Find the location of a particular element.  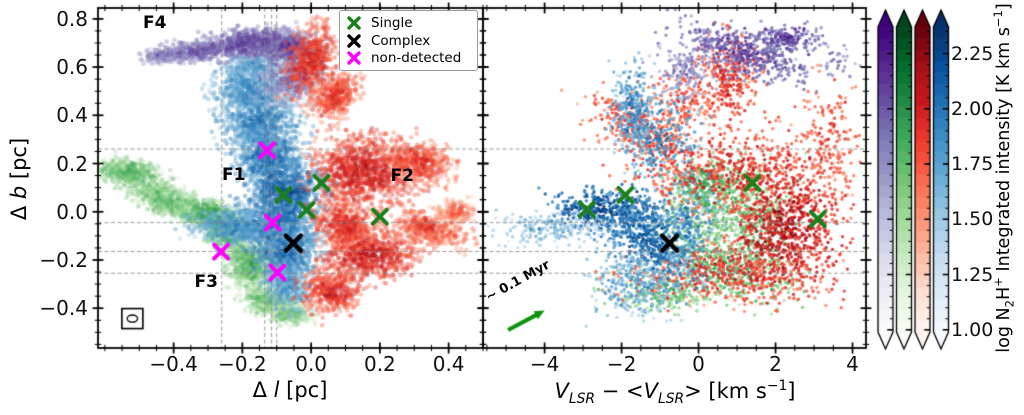

filament-label-F4: F4 is located at coordinates (154, 22).